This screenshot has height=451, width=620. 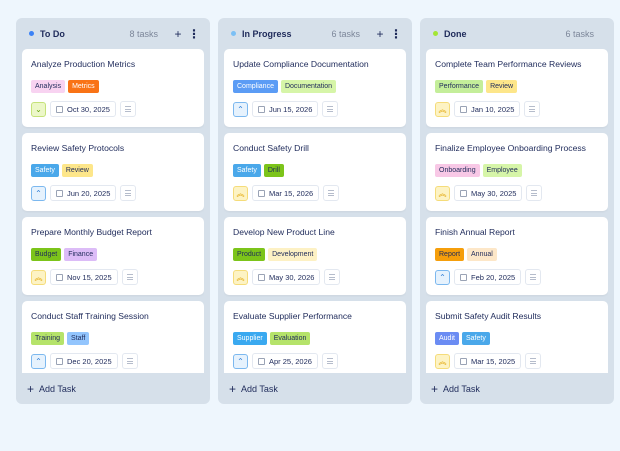 I want to click on tag-list: Analysis Metrics, so click(x=113, y=86).